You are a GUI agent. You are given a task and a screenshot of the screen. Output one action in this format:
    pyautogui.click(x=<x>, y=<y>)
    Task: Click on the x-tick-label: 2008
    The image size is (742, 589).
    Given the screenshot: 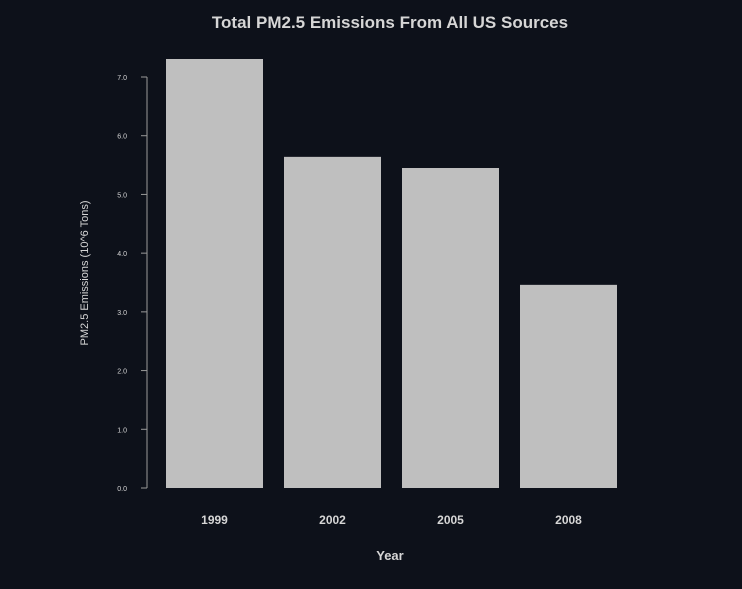 What is the action you would take?
    pyautogui.click(x=568, y=520)
    